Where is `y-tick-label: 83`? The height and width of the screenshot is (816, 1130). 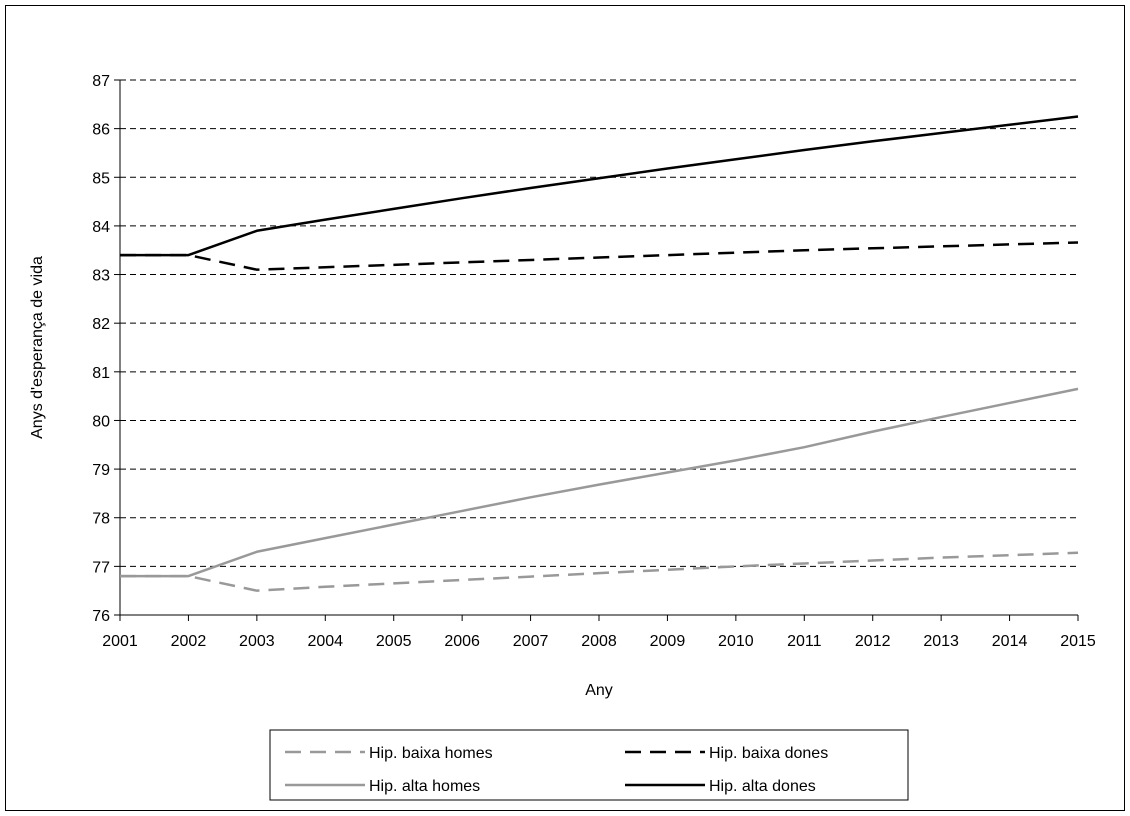
y-tick-label: 83 is located at coordinates (101, 276).